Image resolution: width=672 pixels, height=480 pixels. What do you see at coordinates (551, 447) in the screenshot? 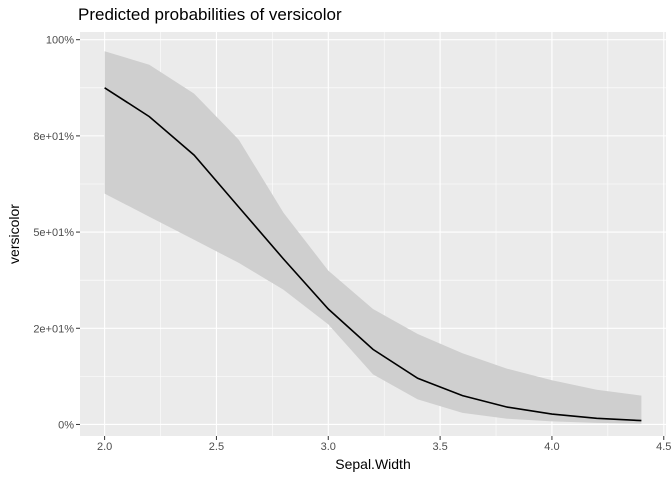
I see `x-tick-label: 4.0` at bounding box center [551, 447].